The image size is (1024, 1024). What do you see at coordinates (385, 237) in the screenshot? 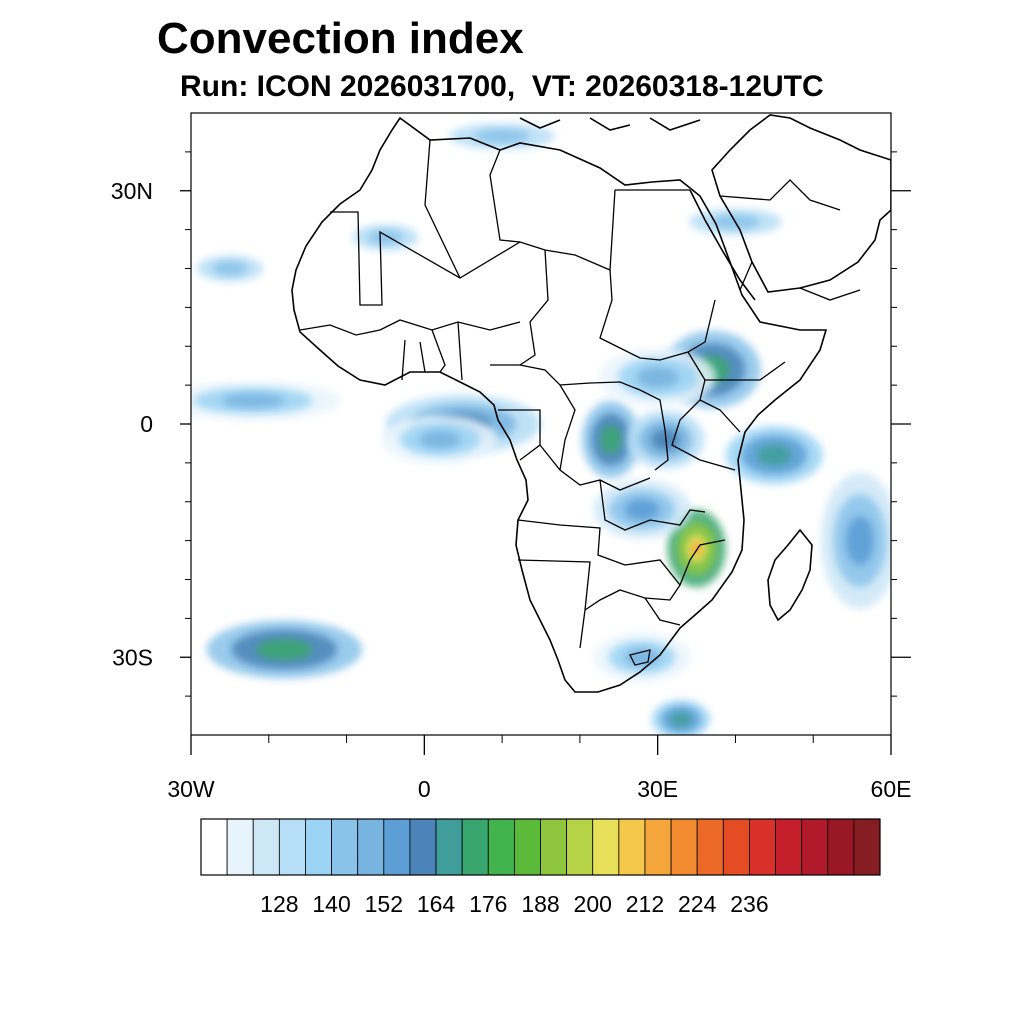
I see `field-region-saharan-north` at bounding box center [385, 237].